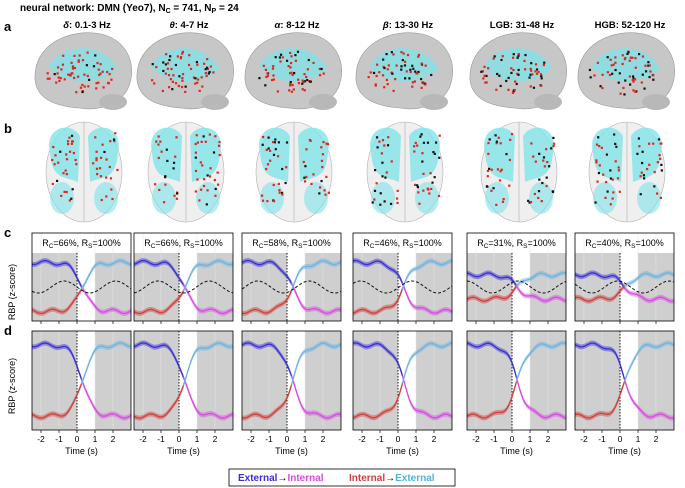 The width and height of the screenshot is (685, 488). I want to click on row-d-plot-4: -2 -1 0 1 2 Time (s), so click(516, 393).